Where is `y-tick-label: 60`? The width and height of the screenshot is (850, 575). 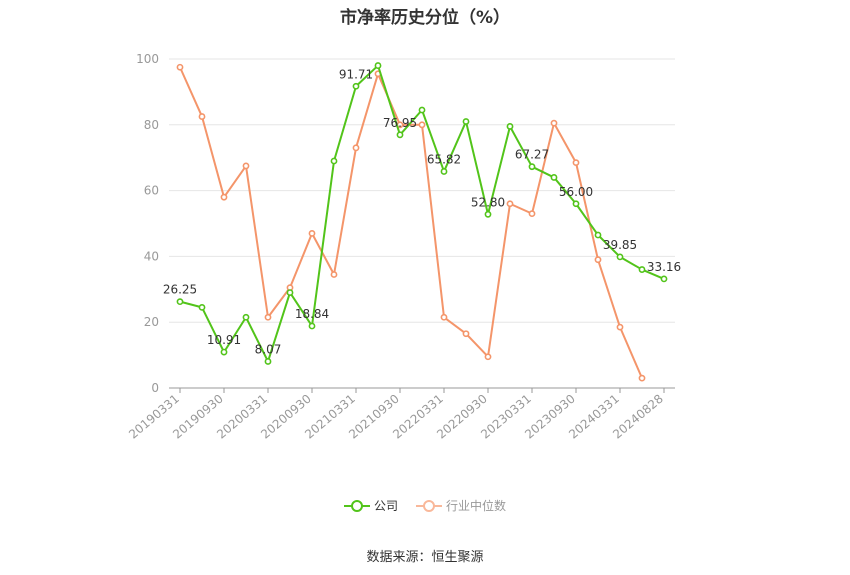 y-tick-label: 60 is located at coordinates (151, 191).